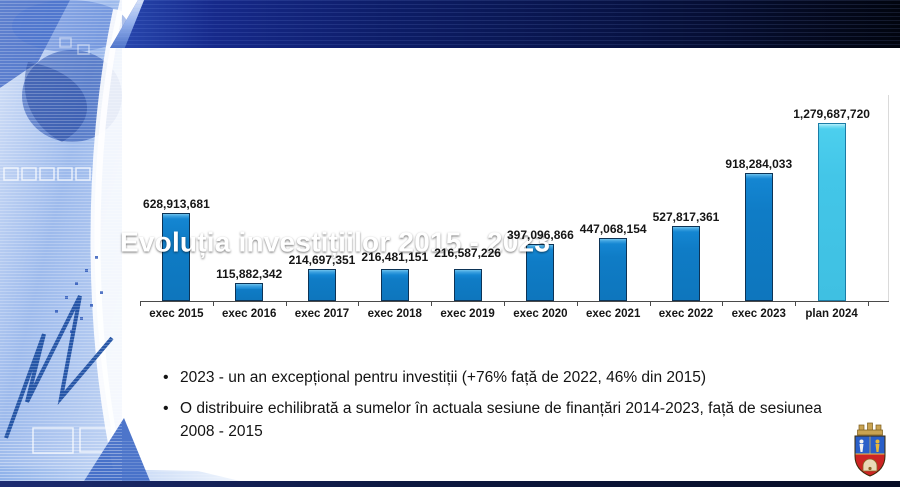  I want to click on chart-slot: 918,284,033 exec 2023, so click(758, 207).